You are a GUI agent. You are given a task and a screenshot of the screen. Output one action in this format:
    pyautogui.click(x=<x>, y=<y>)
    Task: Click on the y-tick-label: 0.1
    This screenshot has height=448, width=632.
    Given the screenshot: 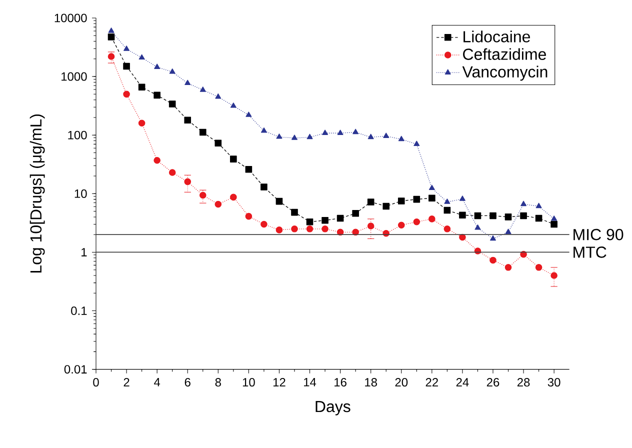 What is the action you would take?
    pyautogui.click(x=79, y=311)
    